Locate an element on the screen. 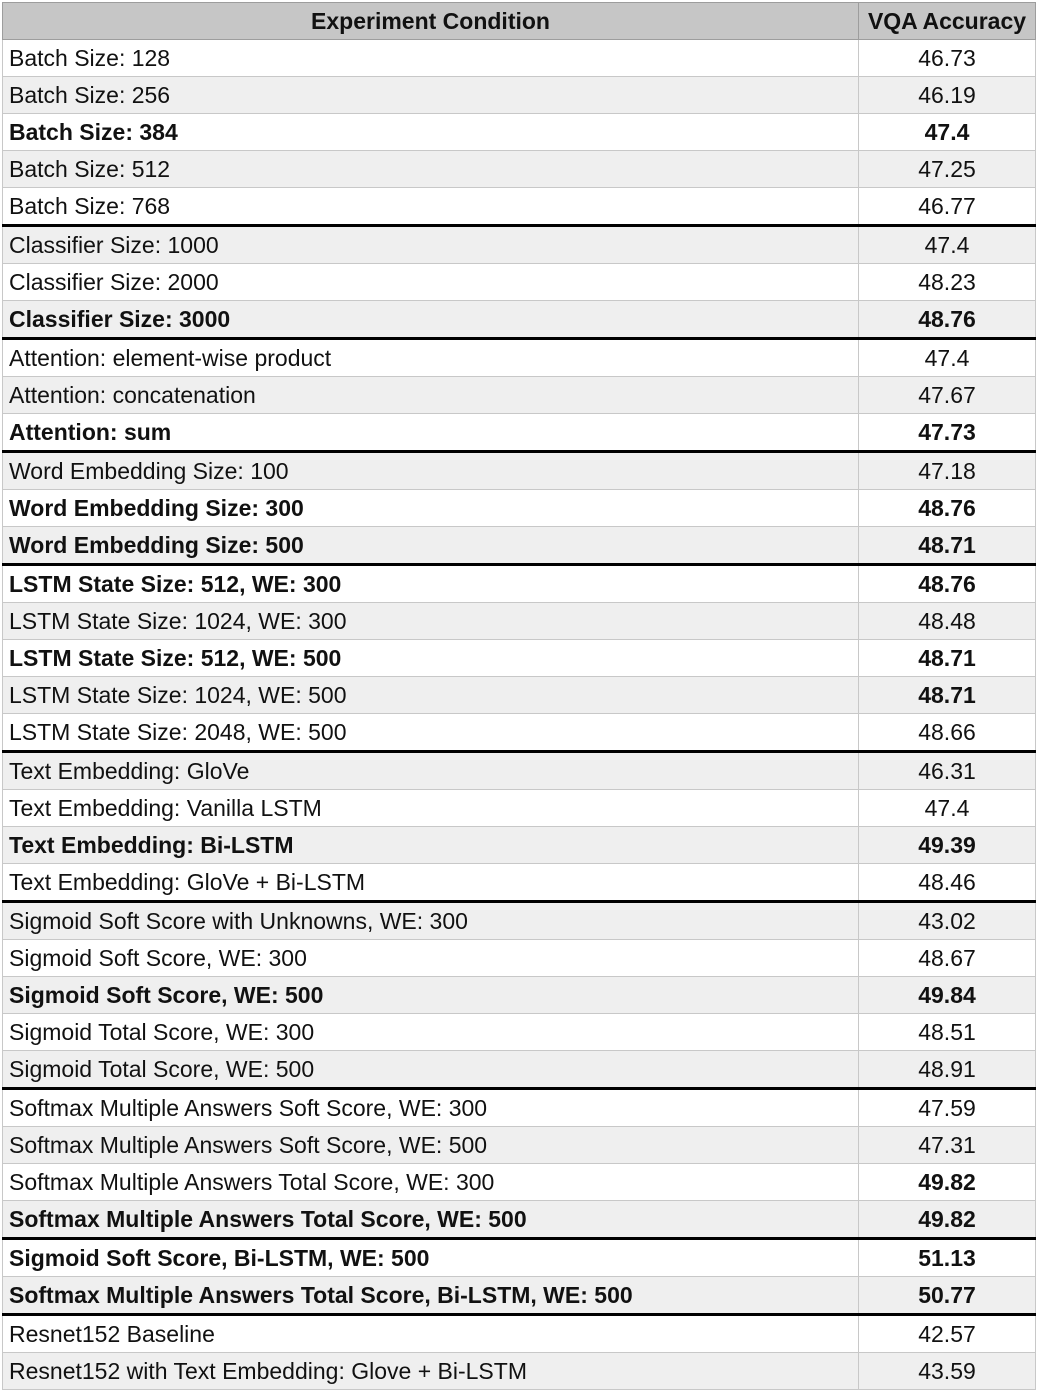  condition-cell: LSTM State Size: 2048, WE: 500 is located at coordinates (430, 733).